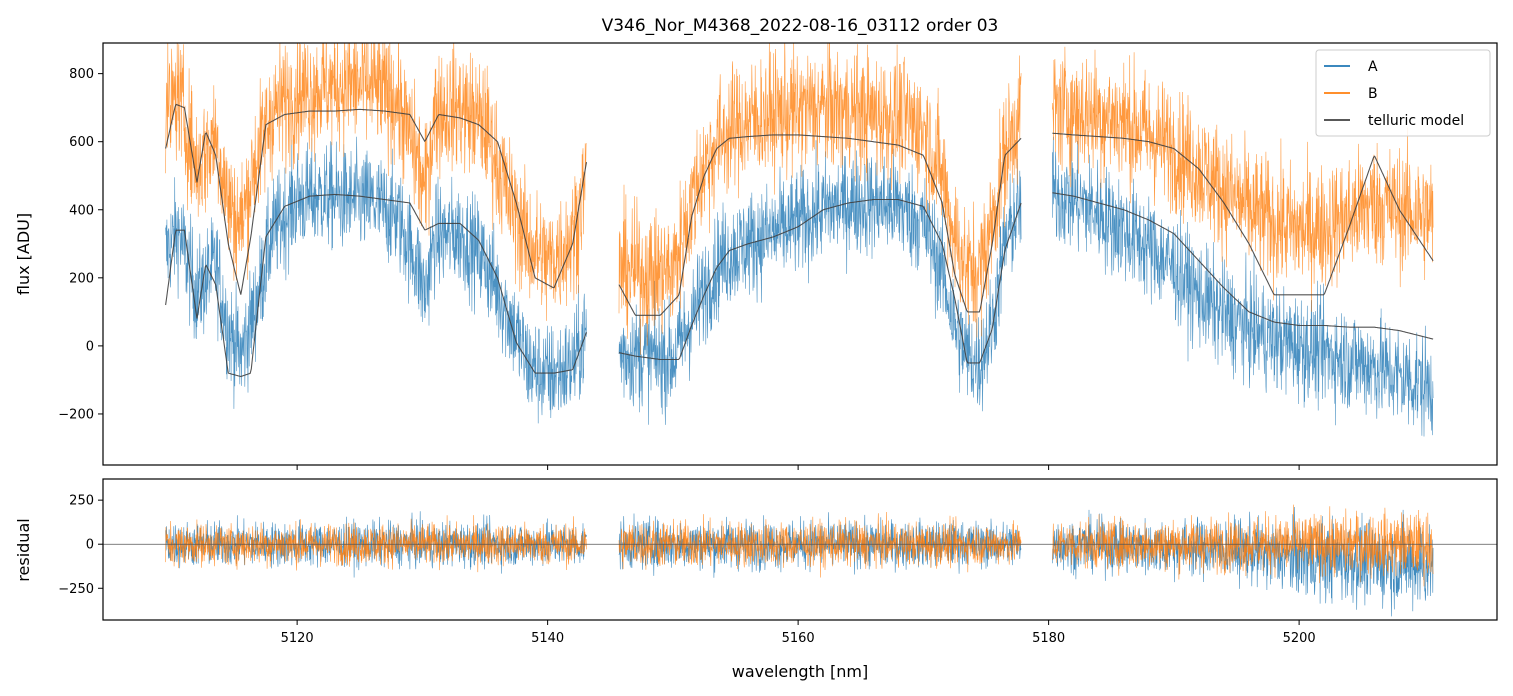  I want to click on flux-x-ticks, so click(798, 467).